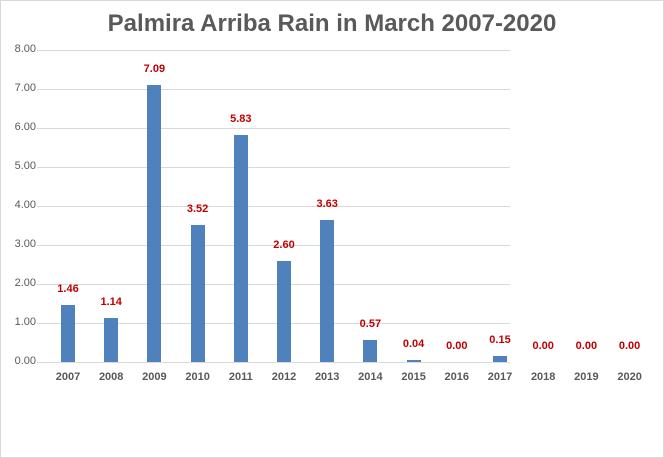 Image resolution: width=664 pixels, height=458 pixels. I want to click on bar-2008, so click(111, 339).